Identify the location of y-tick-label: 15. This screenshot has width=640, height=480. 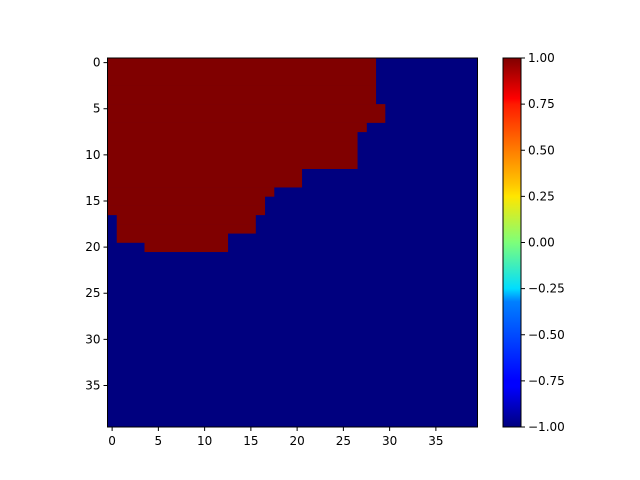
(92, 201).